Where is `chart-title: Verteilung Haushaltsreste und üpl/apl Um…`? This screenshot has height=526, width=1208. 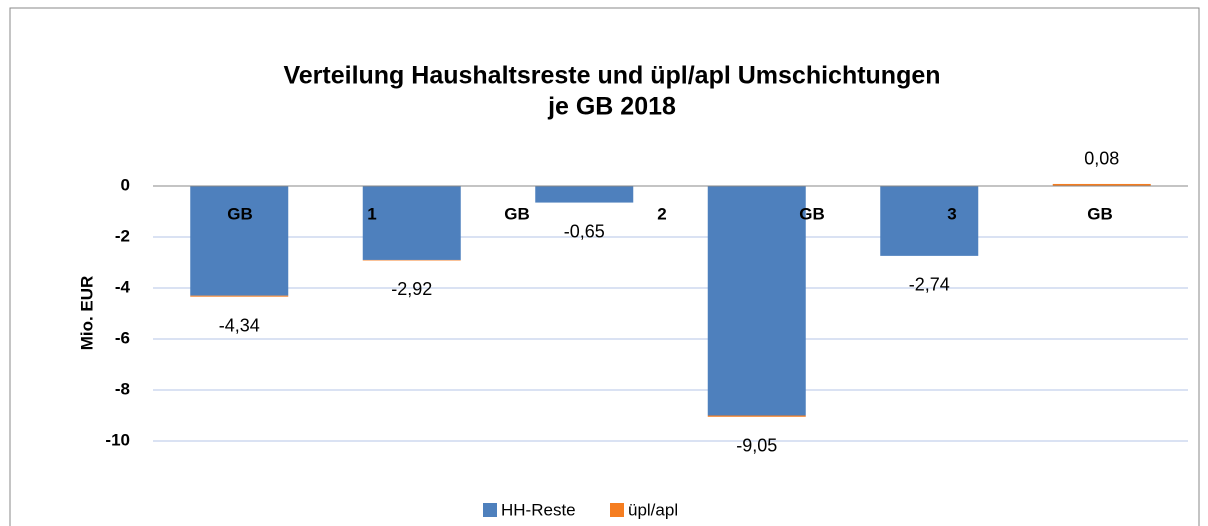
chart-title: Verteilung Haushaltsreste und üpl/apl Um… is located at coordinates (611, 76).